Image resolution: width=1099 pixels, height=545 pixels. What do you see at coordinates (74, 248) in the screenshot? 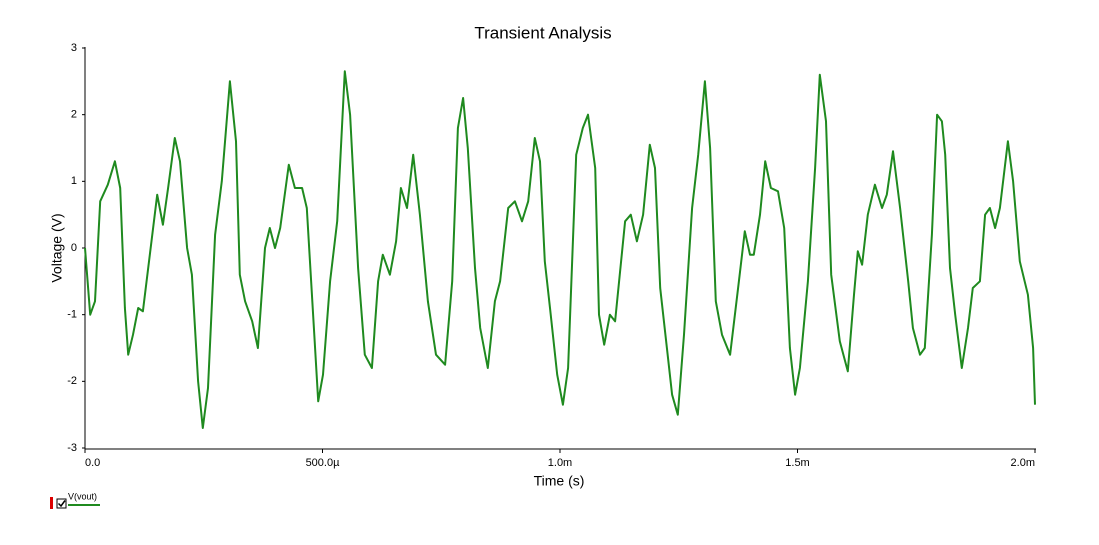
I see `y-tick-label: 0` at bounding box center [74, 248].